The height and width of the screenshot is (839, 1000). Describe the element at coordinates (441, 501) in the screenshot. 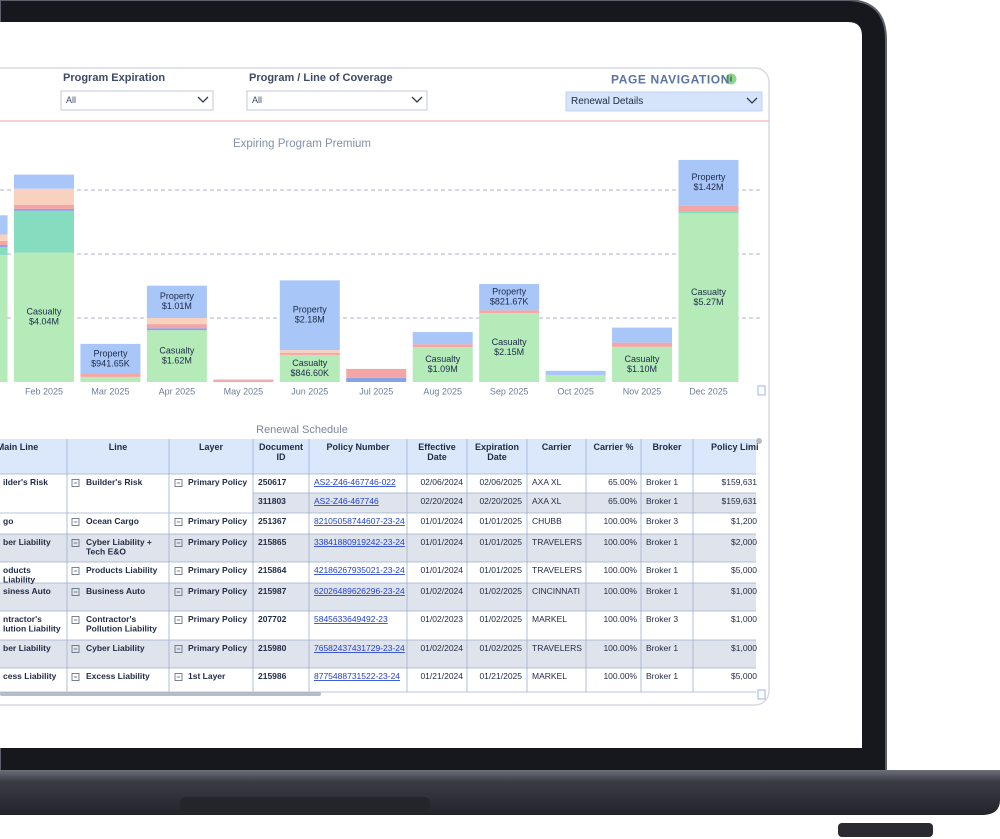

I see `table-cell: 02/20/2024` at that location.